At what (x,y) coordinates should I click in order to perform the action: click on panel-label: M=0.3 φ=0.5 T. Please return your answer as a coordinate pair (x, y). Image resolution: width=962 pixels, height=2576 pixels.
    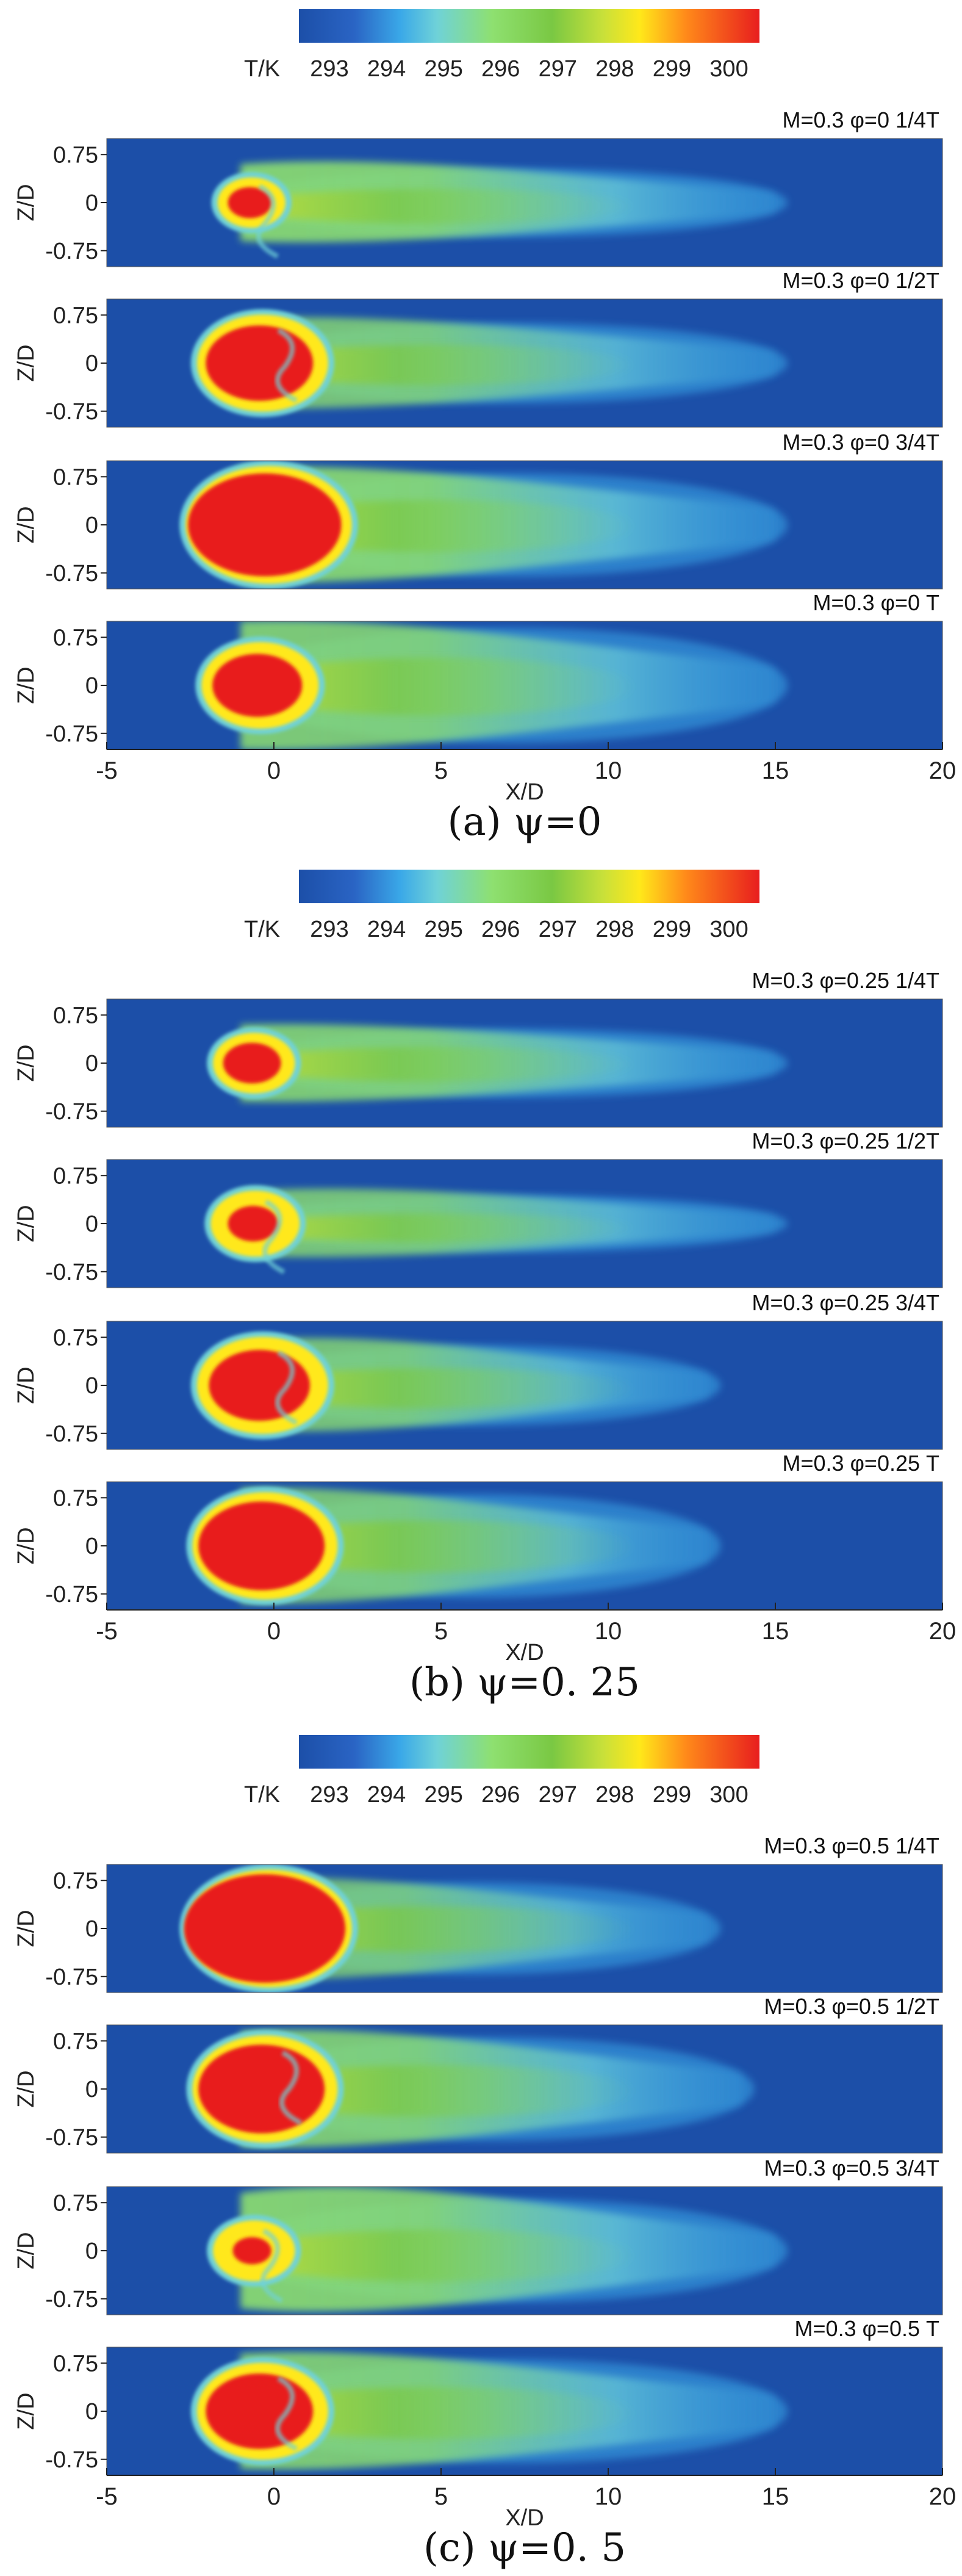
    Looking at the image, I should click on (867, 2328).